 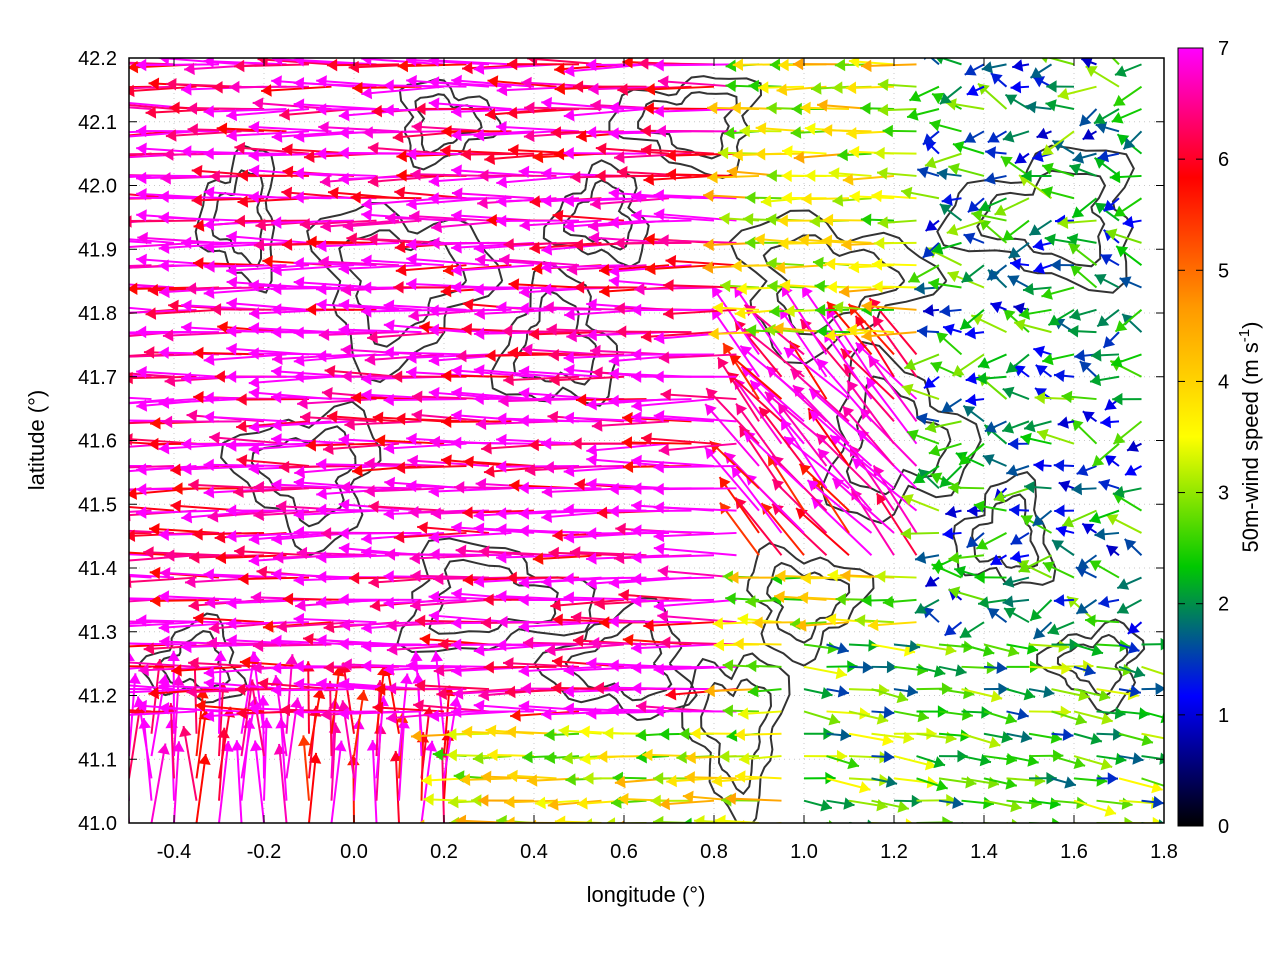 I want to click on colorbar-tick-label: 7, so click(x=1223, y=49).